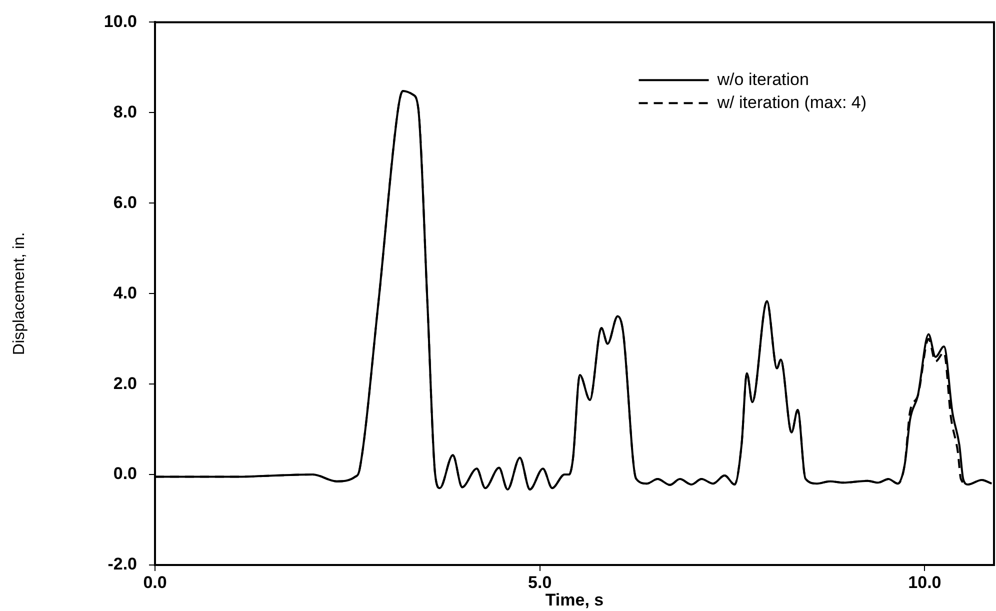 Image resolution: width=996 pixels, height=611 pixels. What do you see at coordinates (122, 564) in the screenshot?
I see `y-tick-label: -2.0` at bounding box center [122, 564].